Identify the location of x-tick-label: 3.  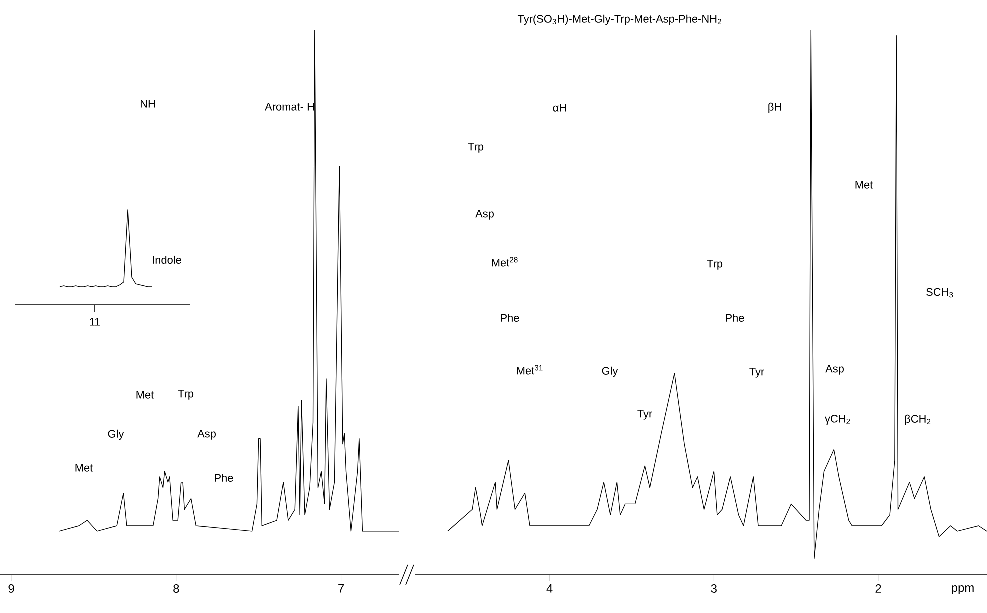
(714, 588).